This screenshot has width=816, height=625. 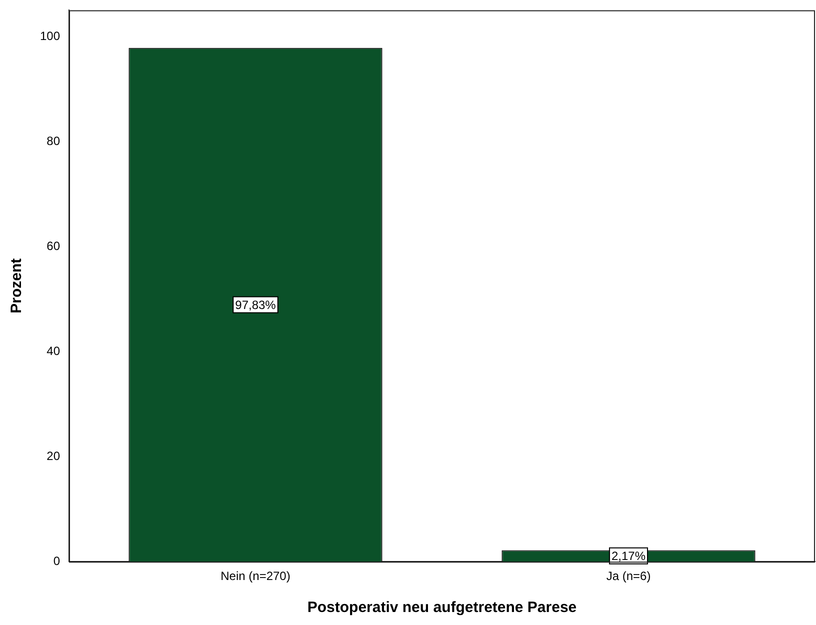 I want to click on y-tick-label: 100, so click(x=50, y=35).